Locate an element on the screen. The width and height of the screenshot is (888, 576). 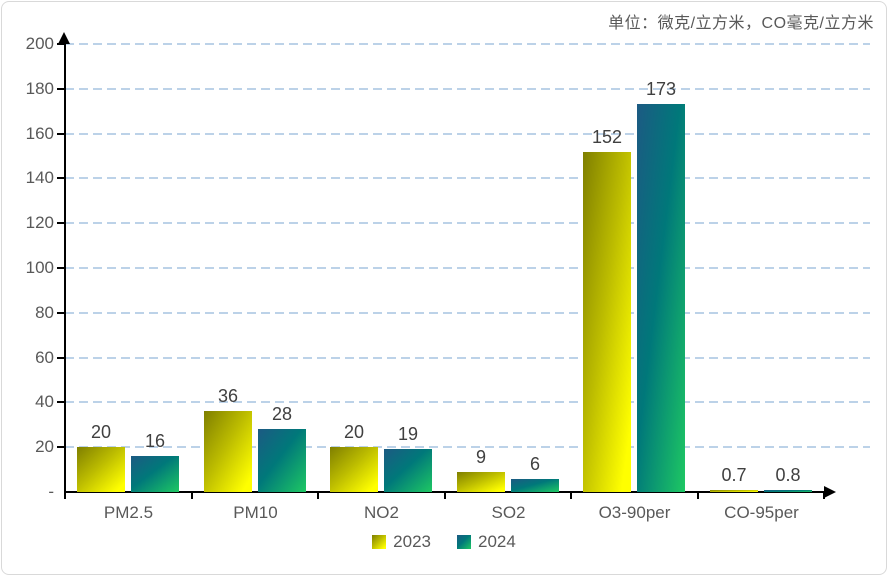
bar-2024-O3-90per is located at coordinates (661, 298).